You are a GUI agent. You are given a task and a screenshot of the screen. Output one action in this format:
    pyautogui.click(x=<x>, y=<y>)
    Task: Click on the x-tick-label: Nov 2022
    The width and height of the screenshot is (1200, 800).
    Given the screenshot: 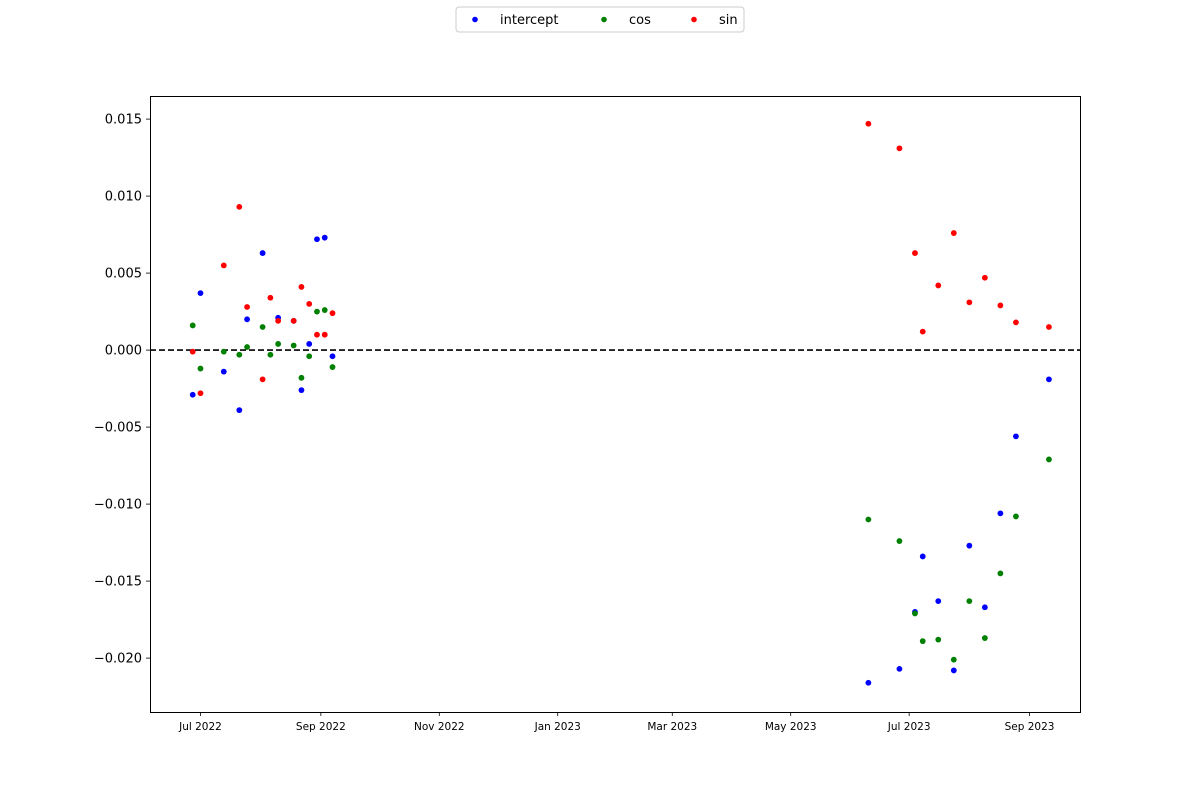 What is the action you would take?
    pyautogui.click(x=439, y=727)
    